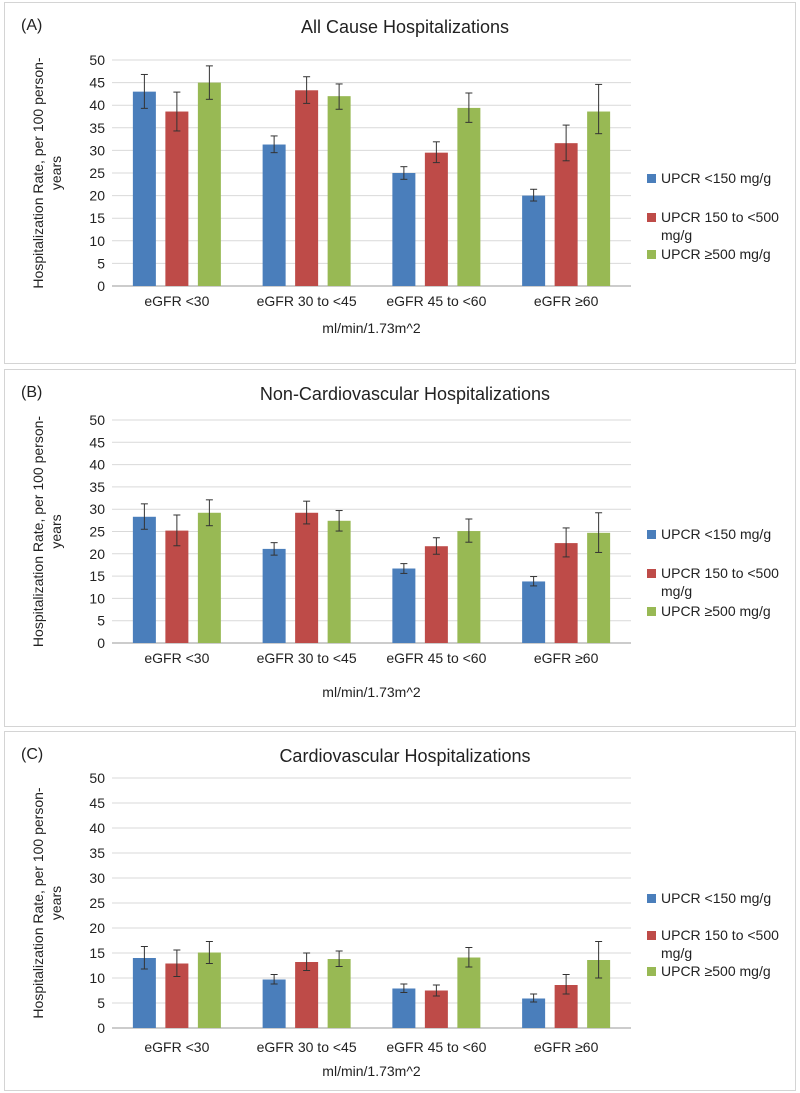 Image resolution: width=800 pixels, height=1093 pixels. What do you see at coordinates (32, 25) in the screenshot?
I see `panel-label: (A)` at bounding box center [32, 25].